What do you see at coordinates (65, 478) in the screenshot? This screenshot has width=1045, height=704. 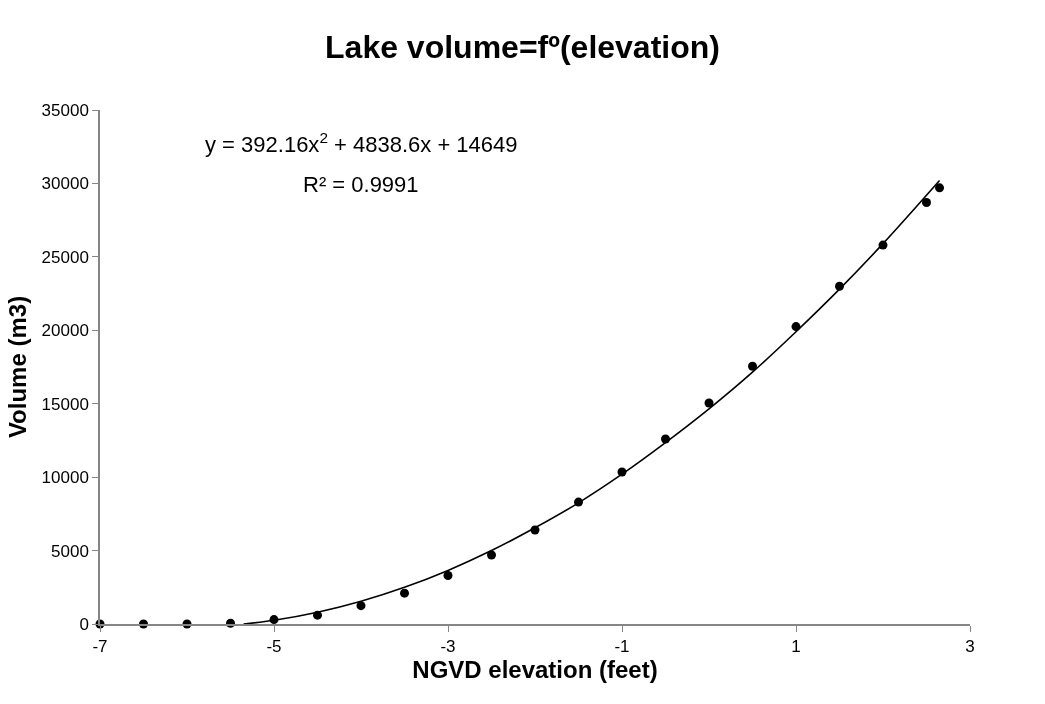 I see `y-tick-label: 10000` at bounding box center [65, 478].